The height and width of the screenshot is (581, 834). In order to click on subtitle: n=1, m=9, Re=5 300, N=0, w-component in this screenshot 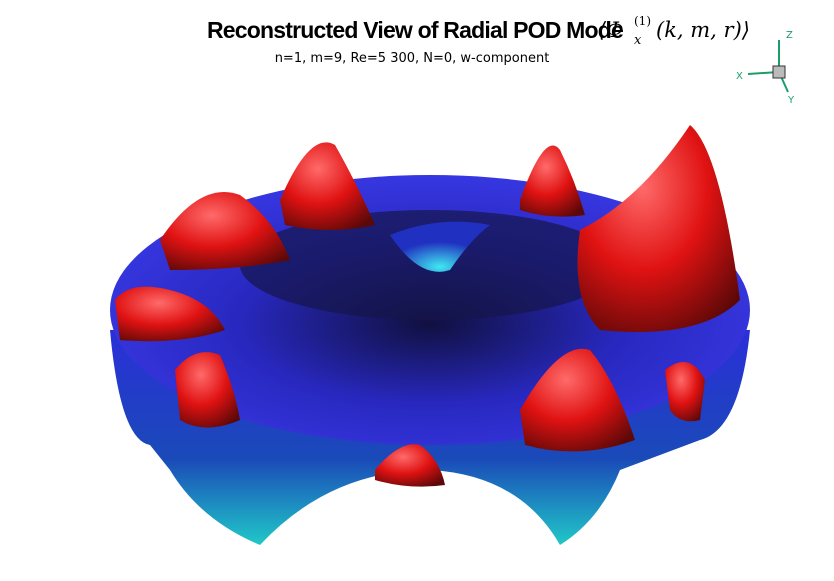, I will do `click(412, 58)`.